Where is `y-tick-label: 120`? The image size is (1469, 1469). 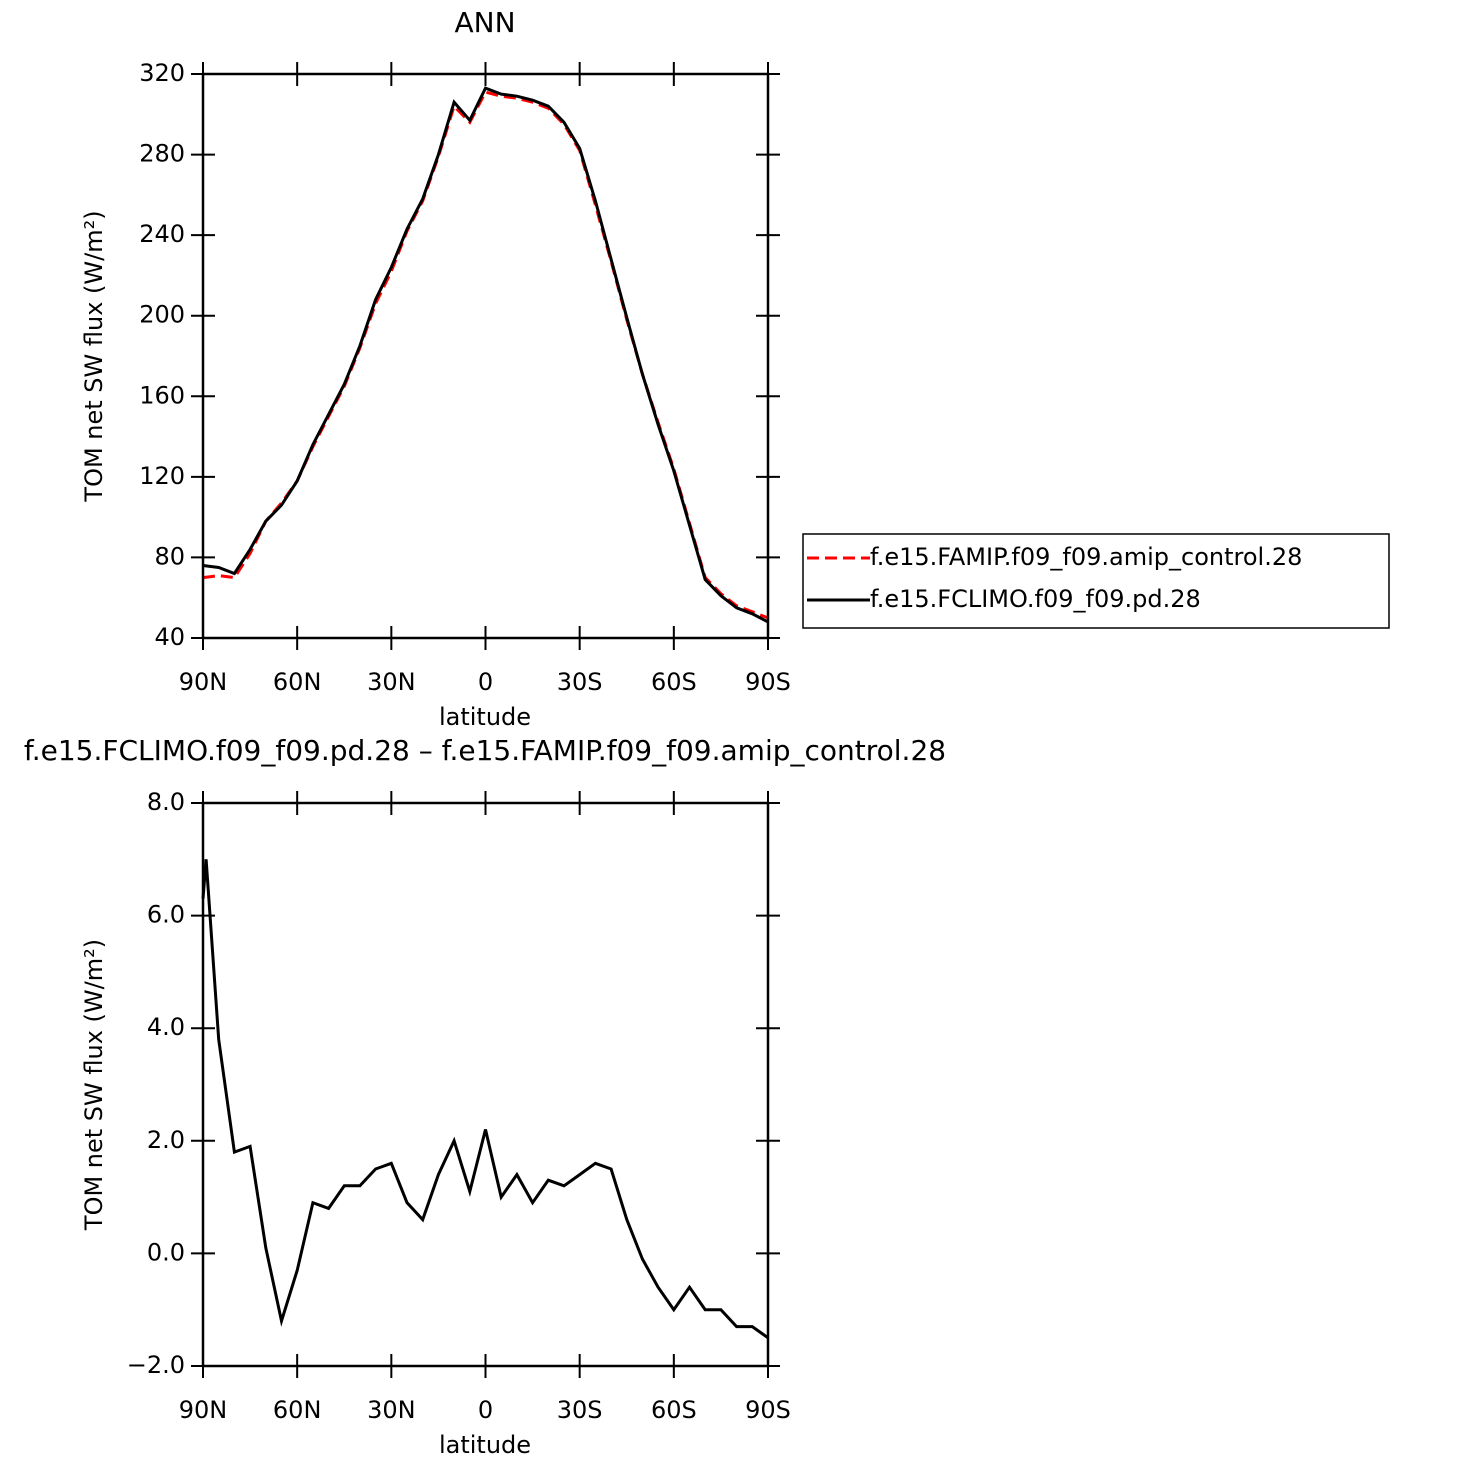
y-tick-label: 120 is located at coordinates (162, 476).